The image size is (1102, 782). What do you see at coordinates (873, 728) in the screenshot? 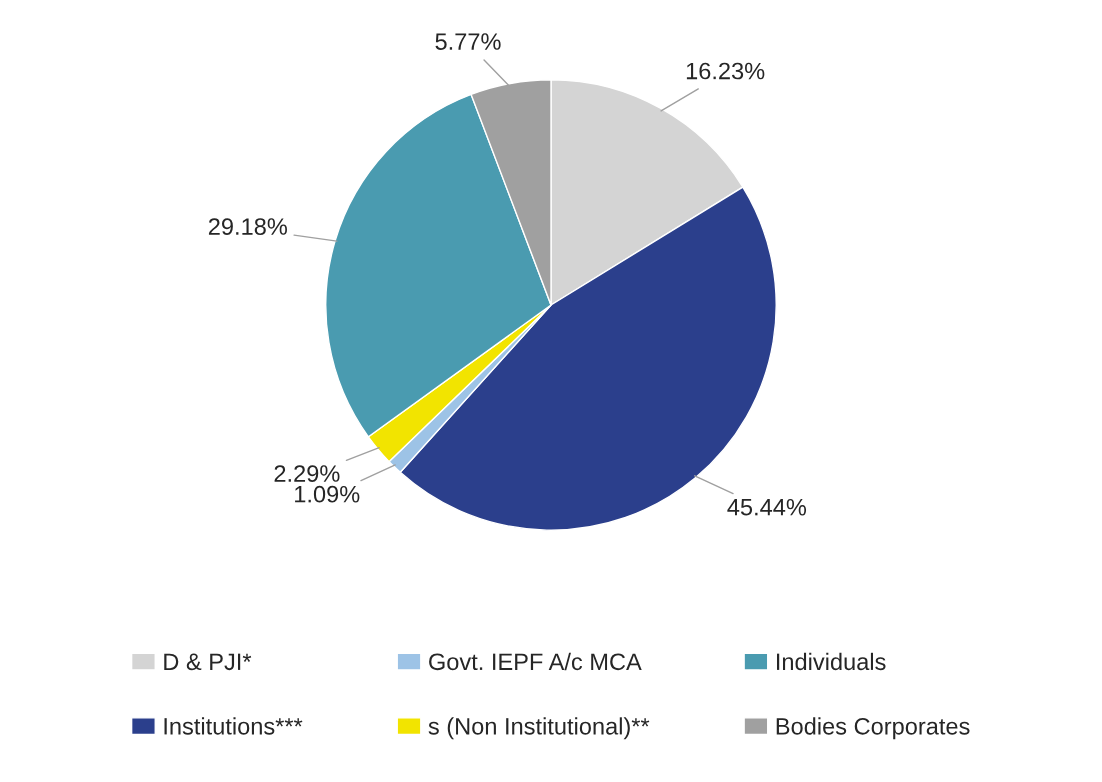
I see `legend-label: Bodies Corporates` at bounding box center [873, 728].